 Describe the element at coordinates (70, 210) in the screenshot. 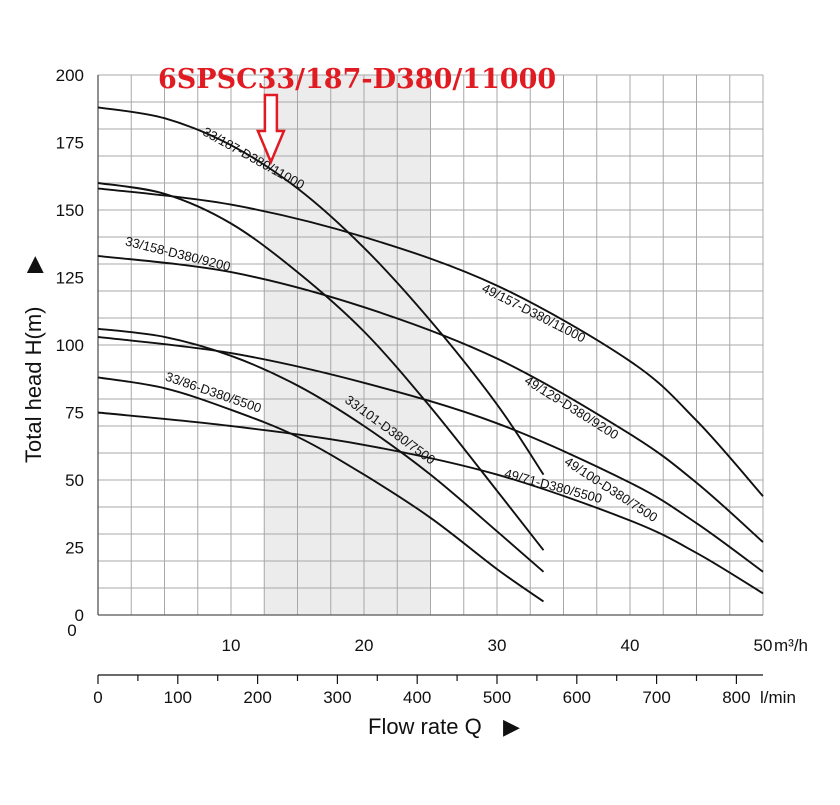

I see `y-tick-label: 150` at that location.